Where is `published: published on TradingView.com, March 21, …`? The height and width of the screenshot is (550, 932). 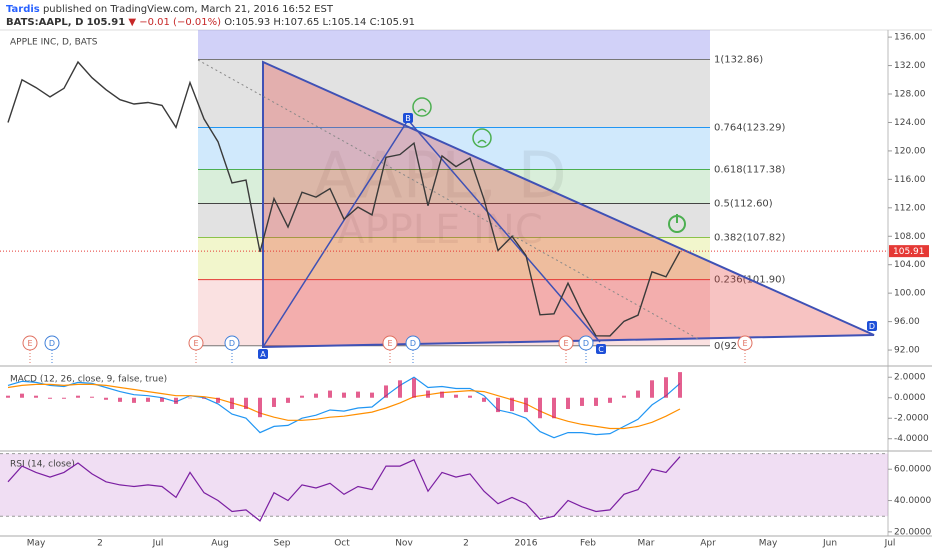 published: published on TradingView.com, March 21, … is located at coordinates (188, 9).